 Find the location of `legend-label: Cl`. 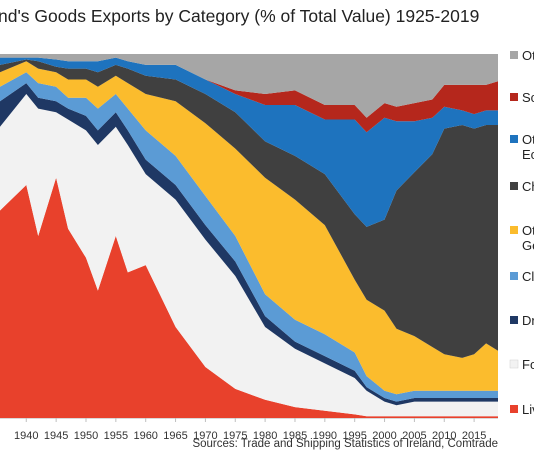

legend-label: Cl is located at coordinates (528, 276).